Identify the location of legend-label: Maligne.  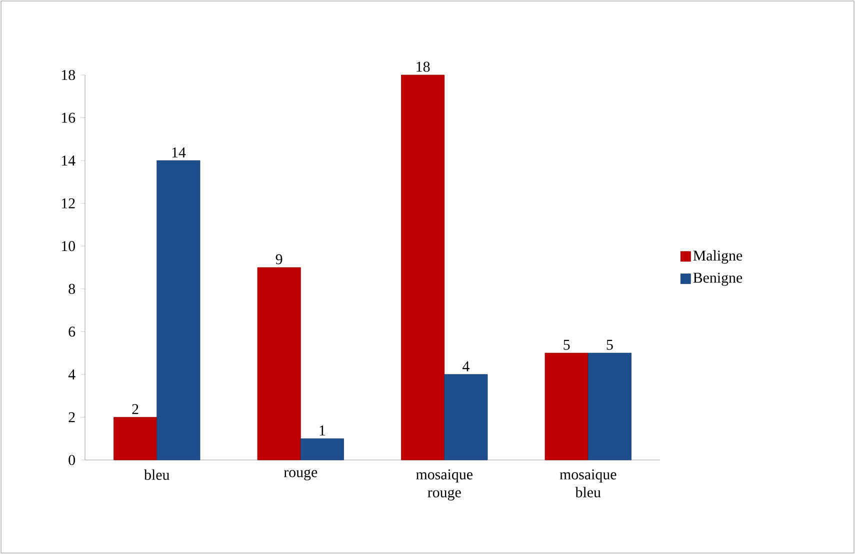
(717, 257).